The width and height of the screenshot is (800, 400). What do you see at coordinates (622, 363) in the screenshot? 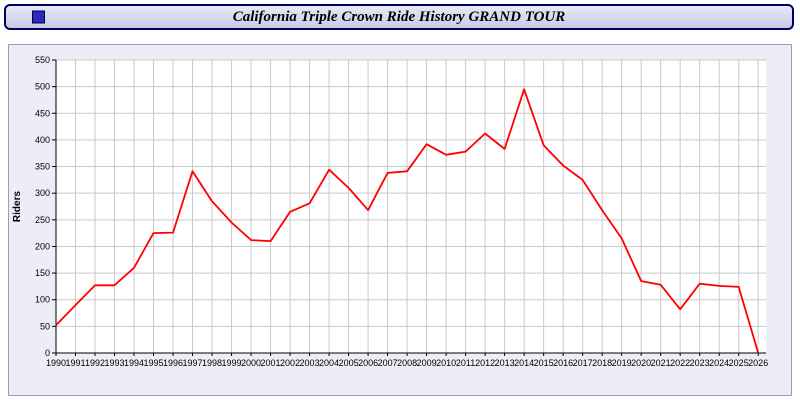
I see `x-tick-label: 2019` at bounding box center [622, 363].